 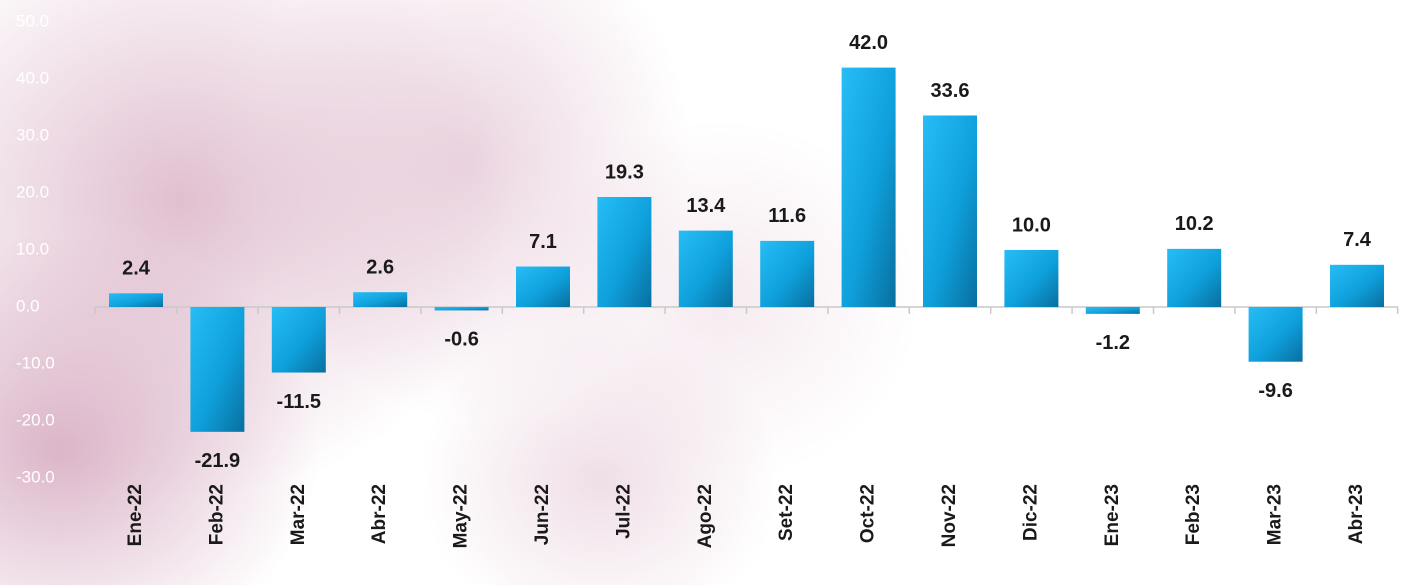 I want to click on x-tick-label: Feb-22, so click(x=216, y=514).